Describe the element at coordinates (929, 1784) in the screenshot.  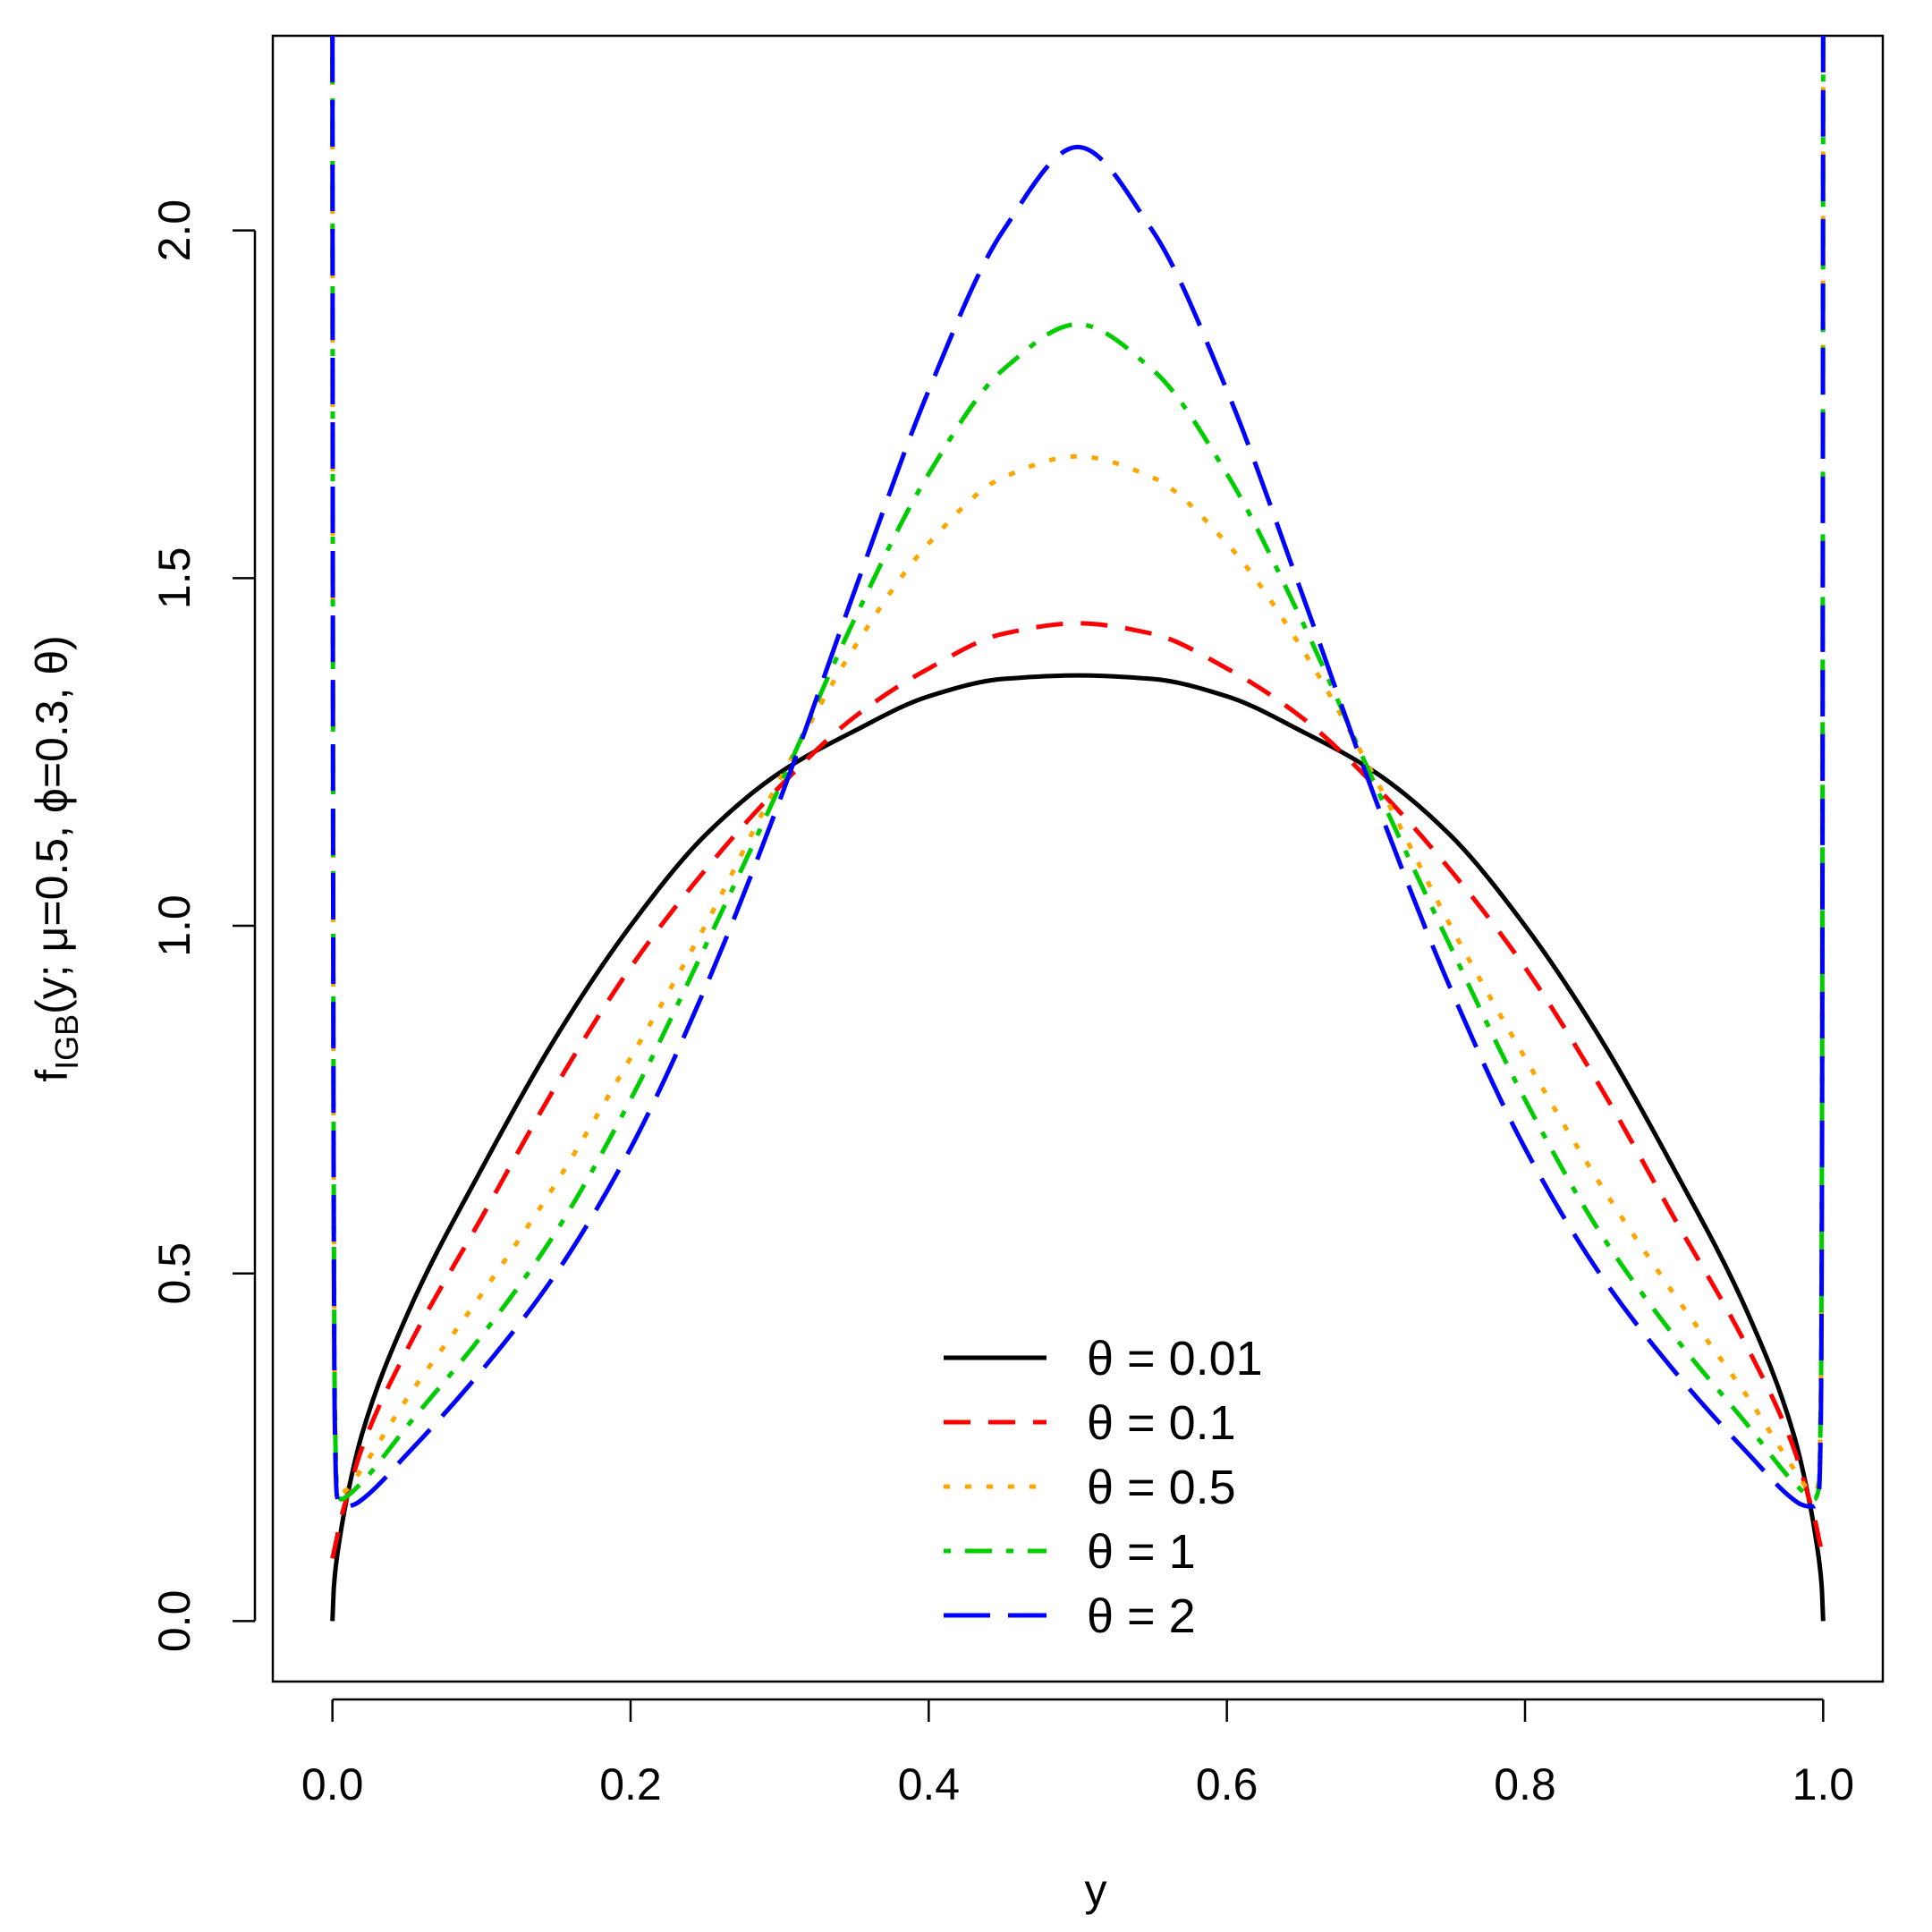
I see `x-tick-label: 0.4` at that location.